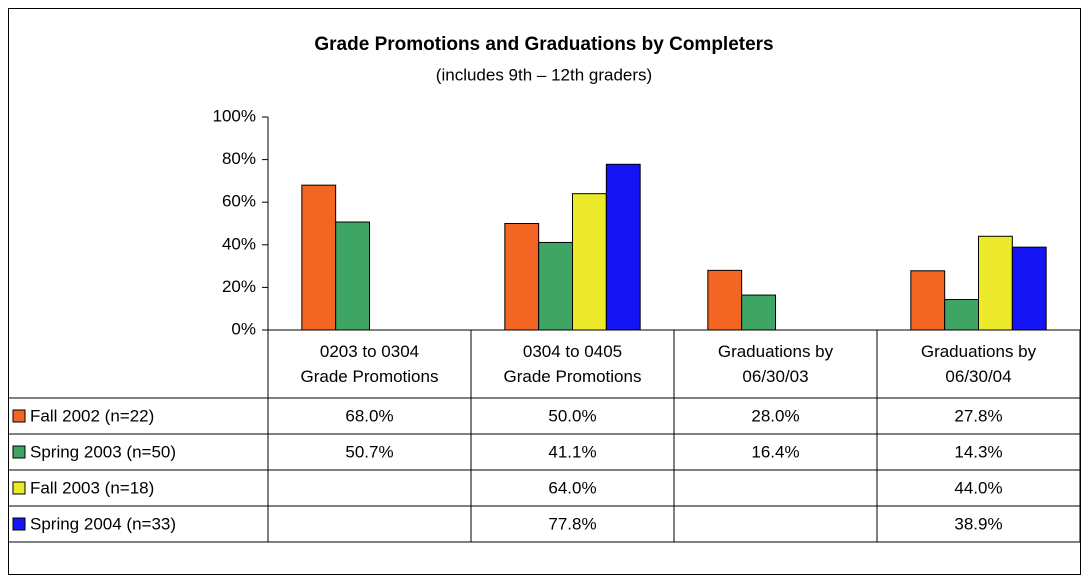  I want to click on data-label: 16.4%, so click(775, 451).